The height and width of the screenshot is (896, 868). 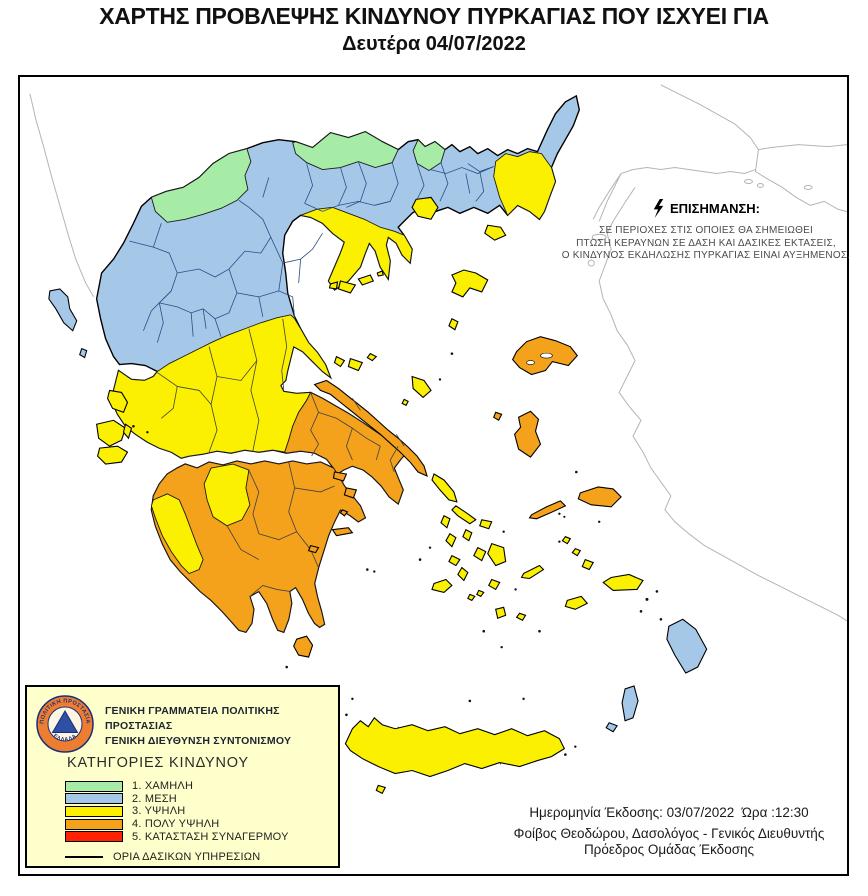 What do you see at coordinates (464, 515) in the screenshot?
I see `island-tinos` at bounding box center [464, 515].